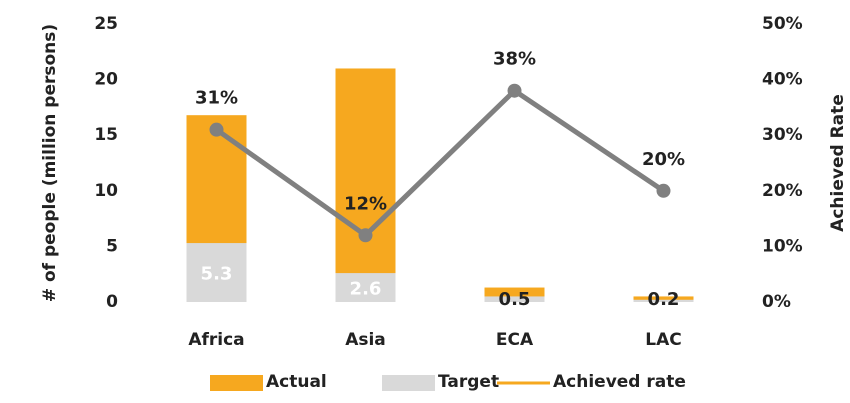  What do you see at coordinates (782, 80) in the screenshot?
I see `y2-tick-label: 40%` at bounding box center [782, 80].